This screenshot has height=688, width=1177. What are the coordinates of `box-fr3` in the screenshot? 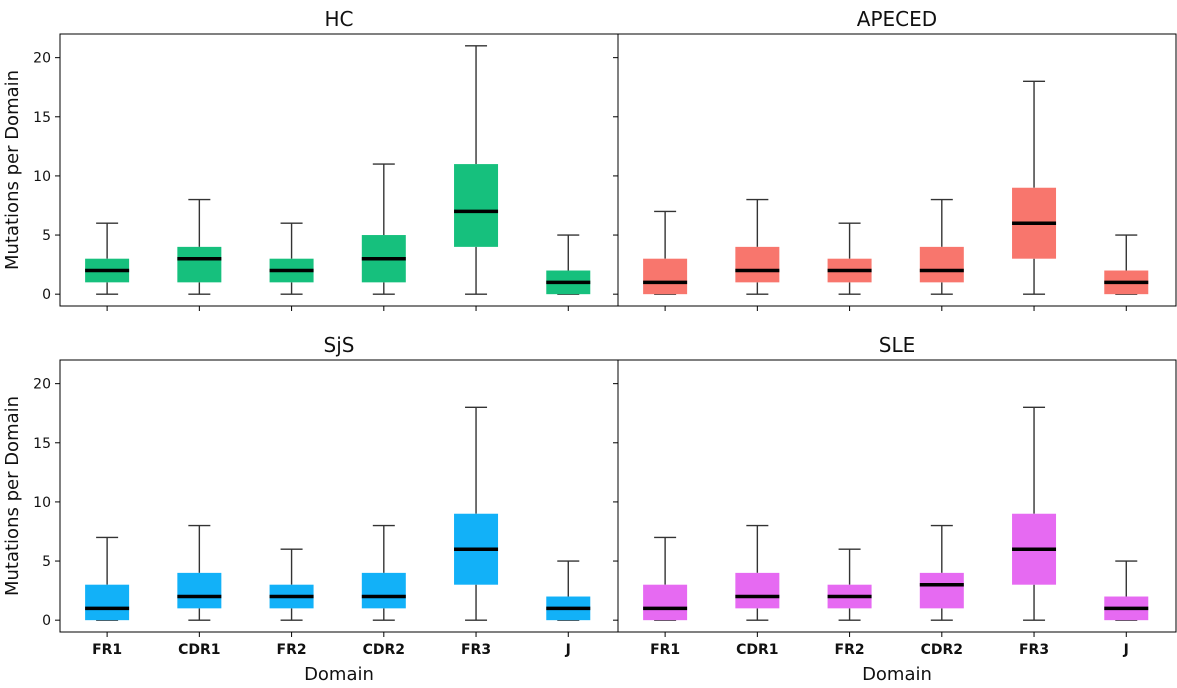 It's located at (476, 205).